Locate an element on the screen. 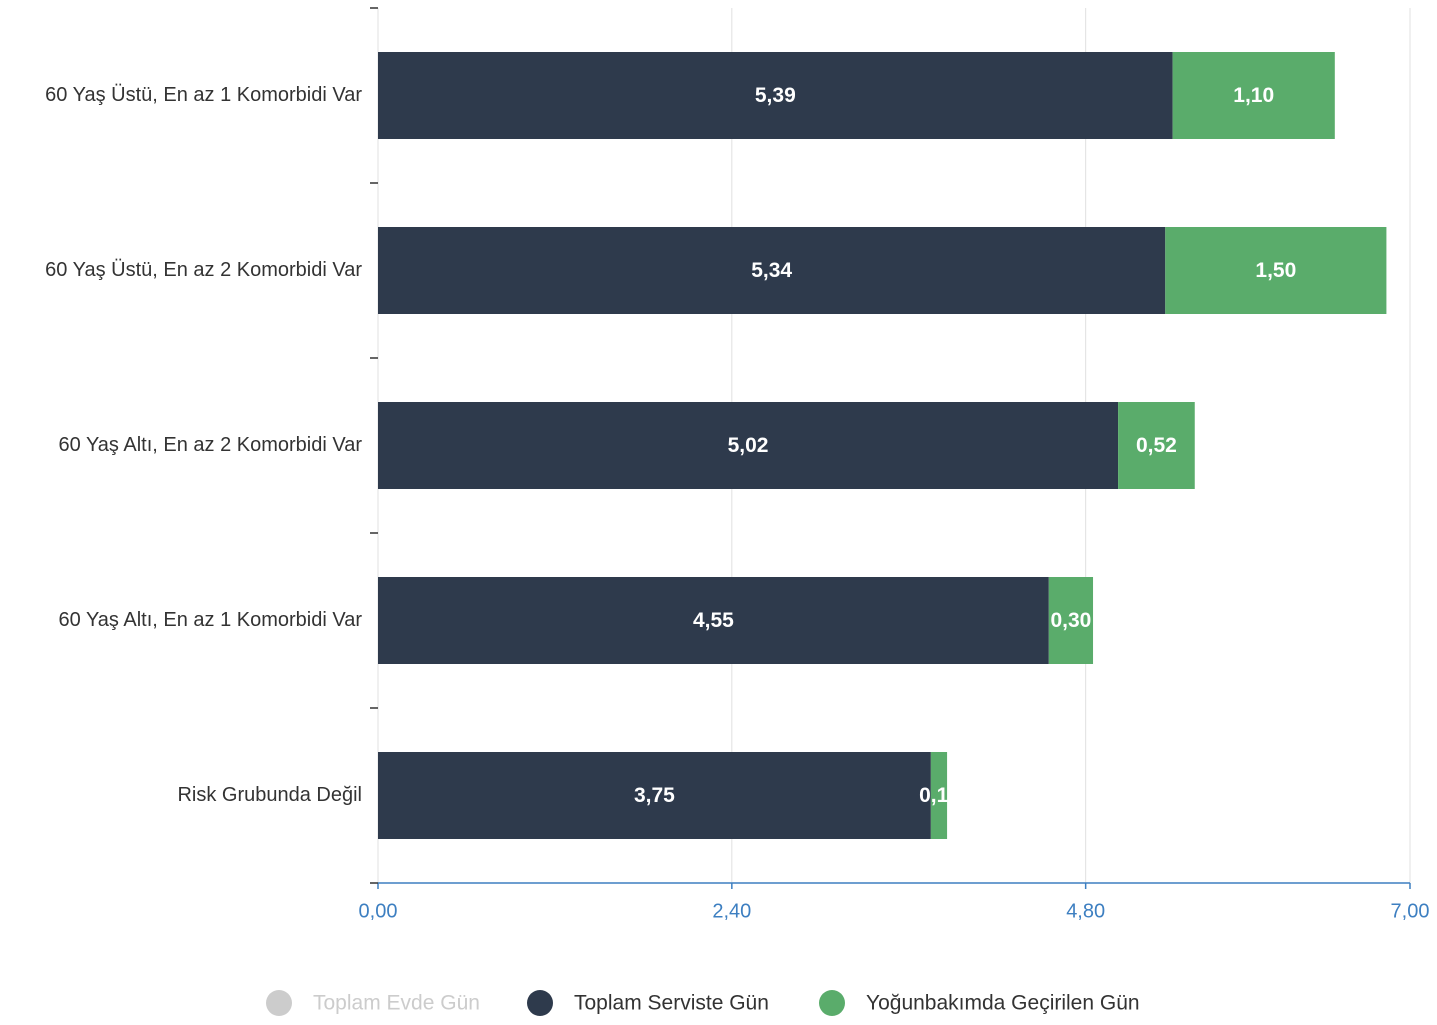  value-label: 3,75 is located at coordinates (654, 795).